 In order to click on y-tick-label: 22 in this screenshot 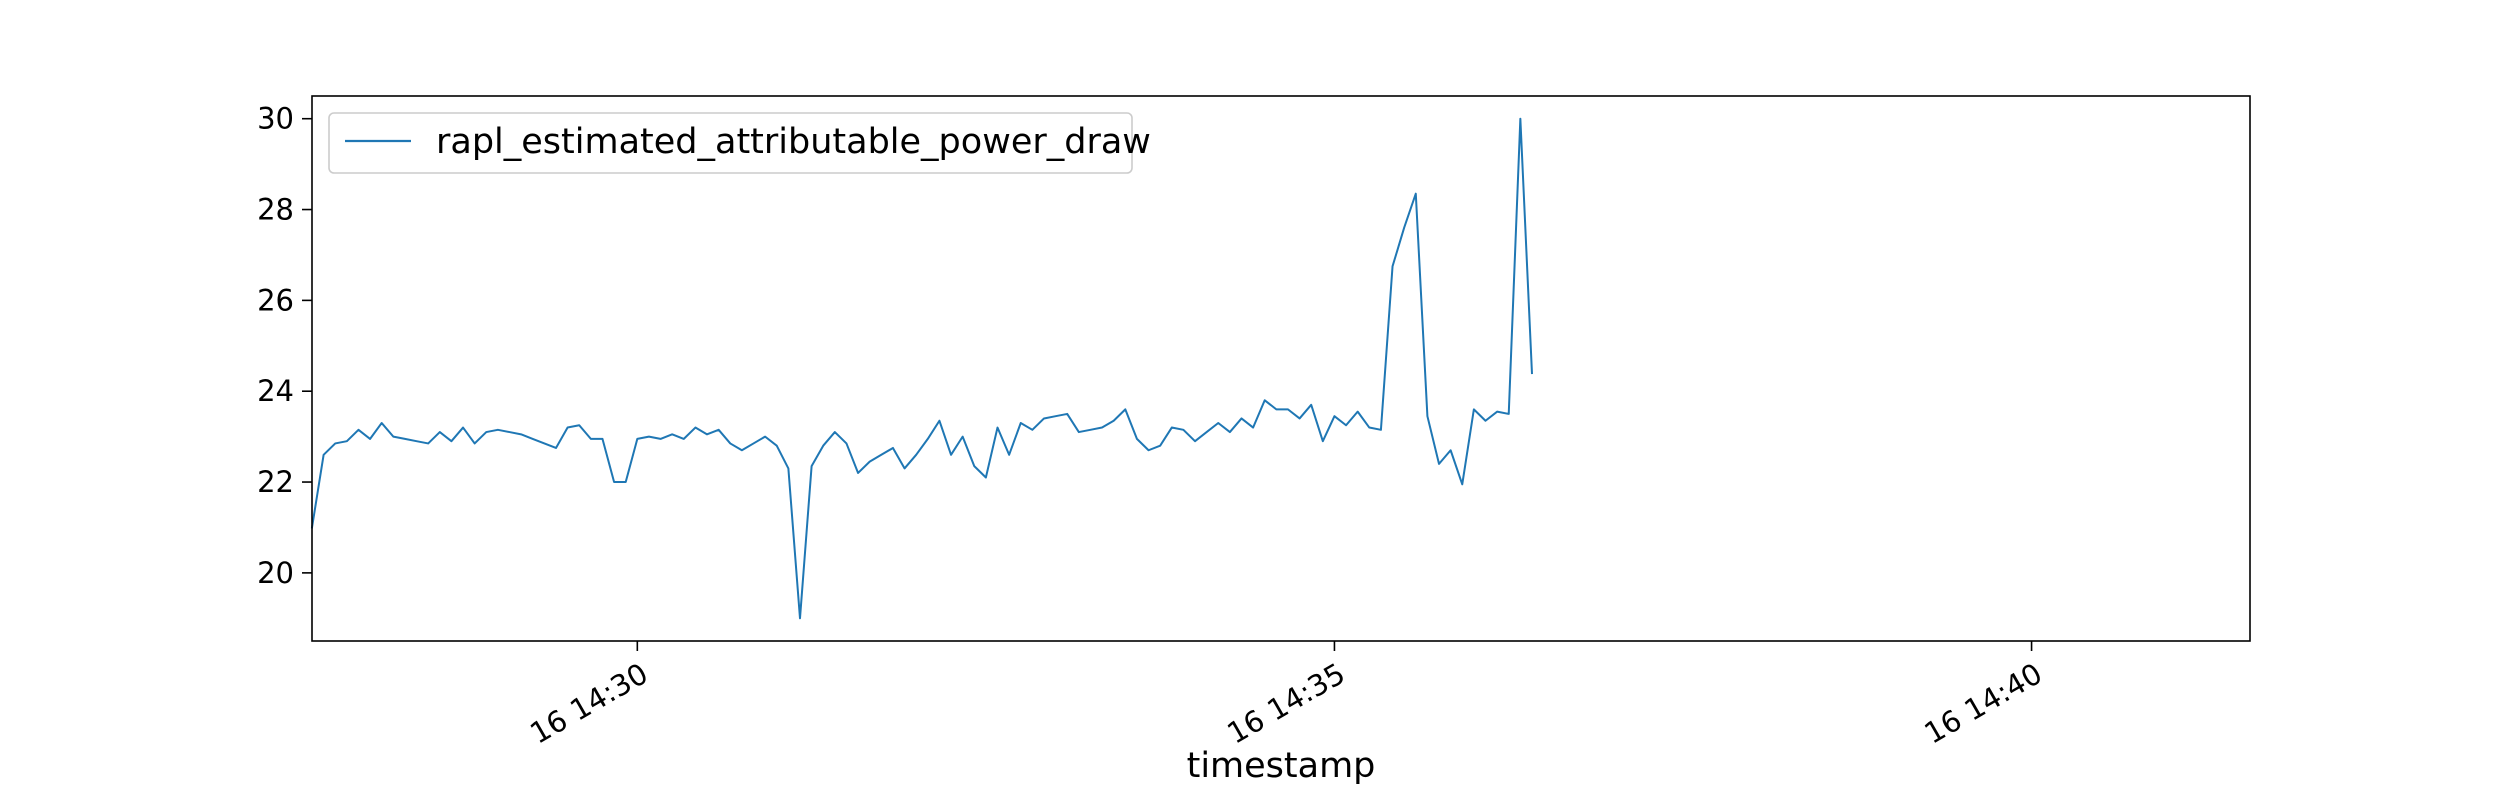, I will do `click(275, 482)`.